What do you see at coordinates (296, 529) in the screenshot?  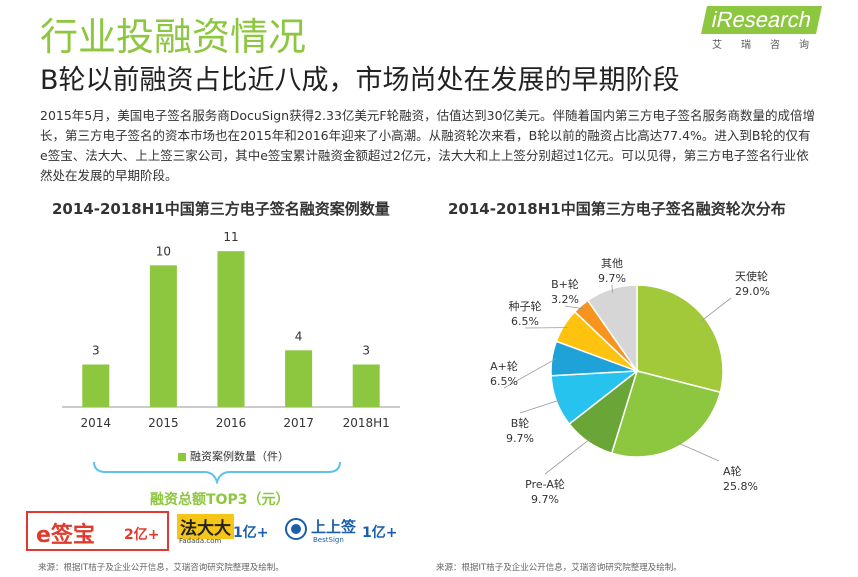 I see `bestsign-emblem-icon` at bounding box center [296, 529].